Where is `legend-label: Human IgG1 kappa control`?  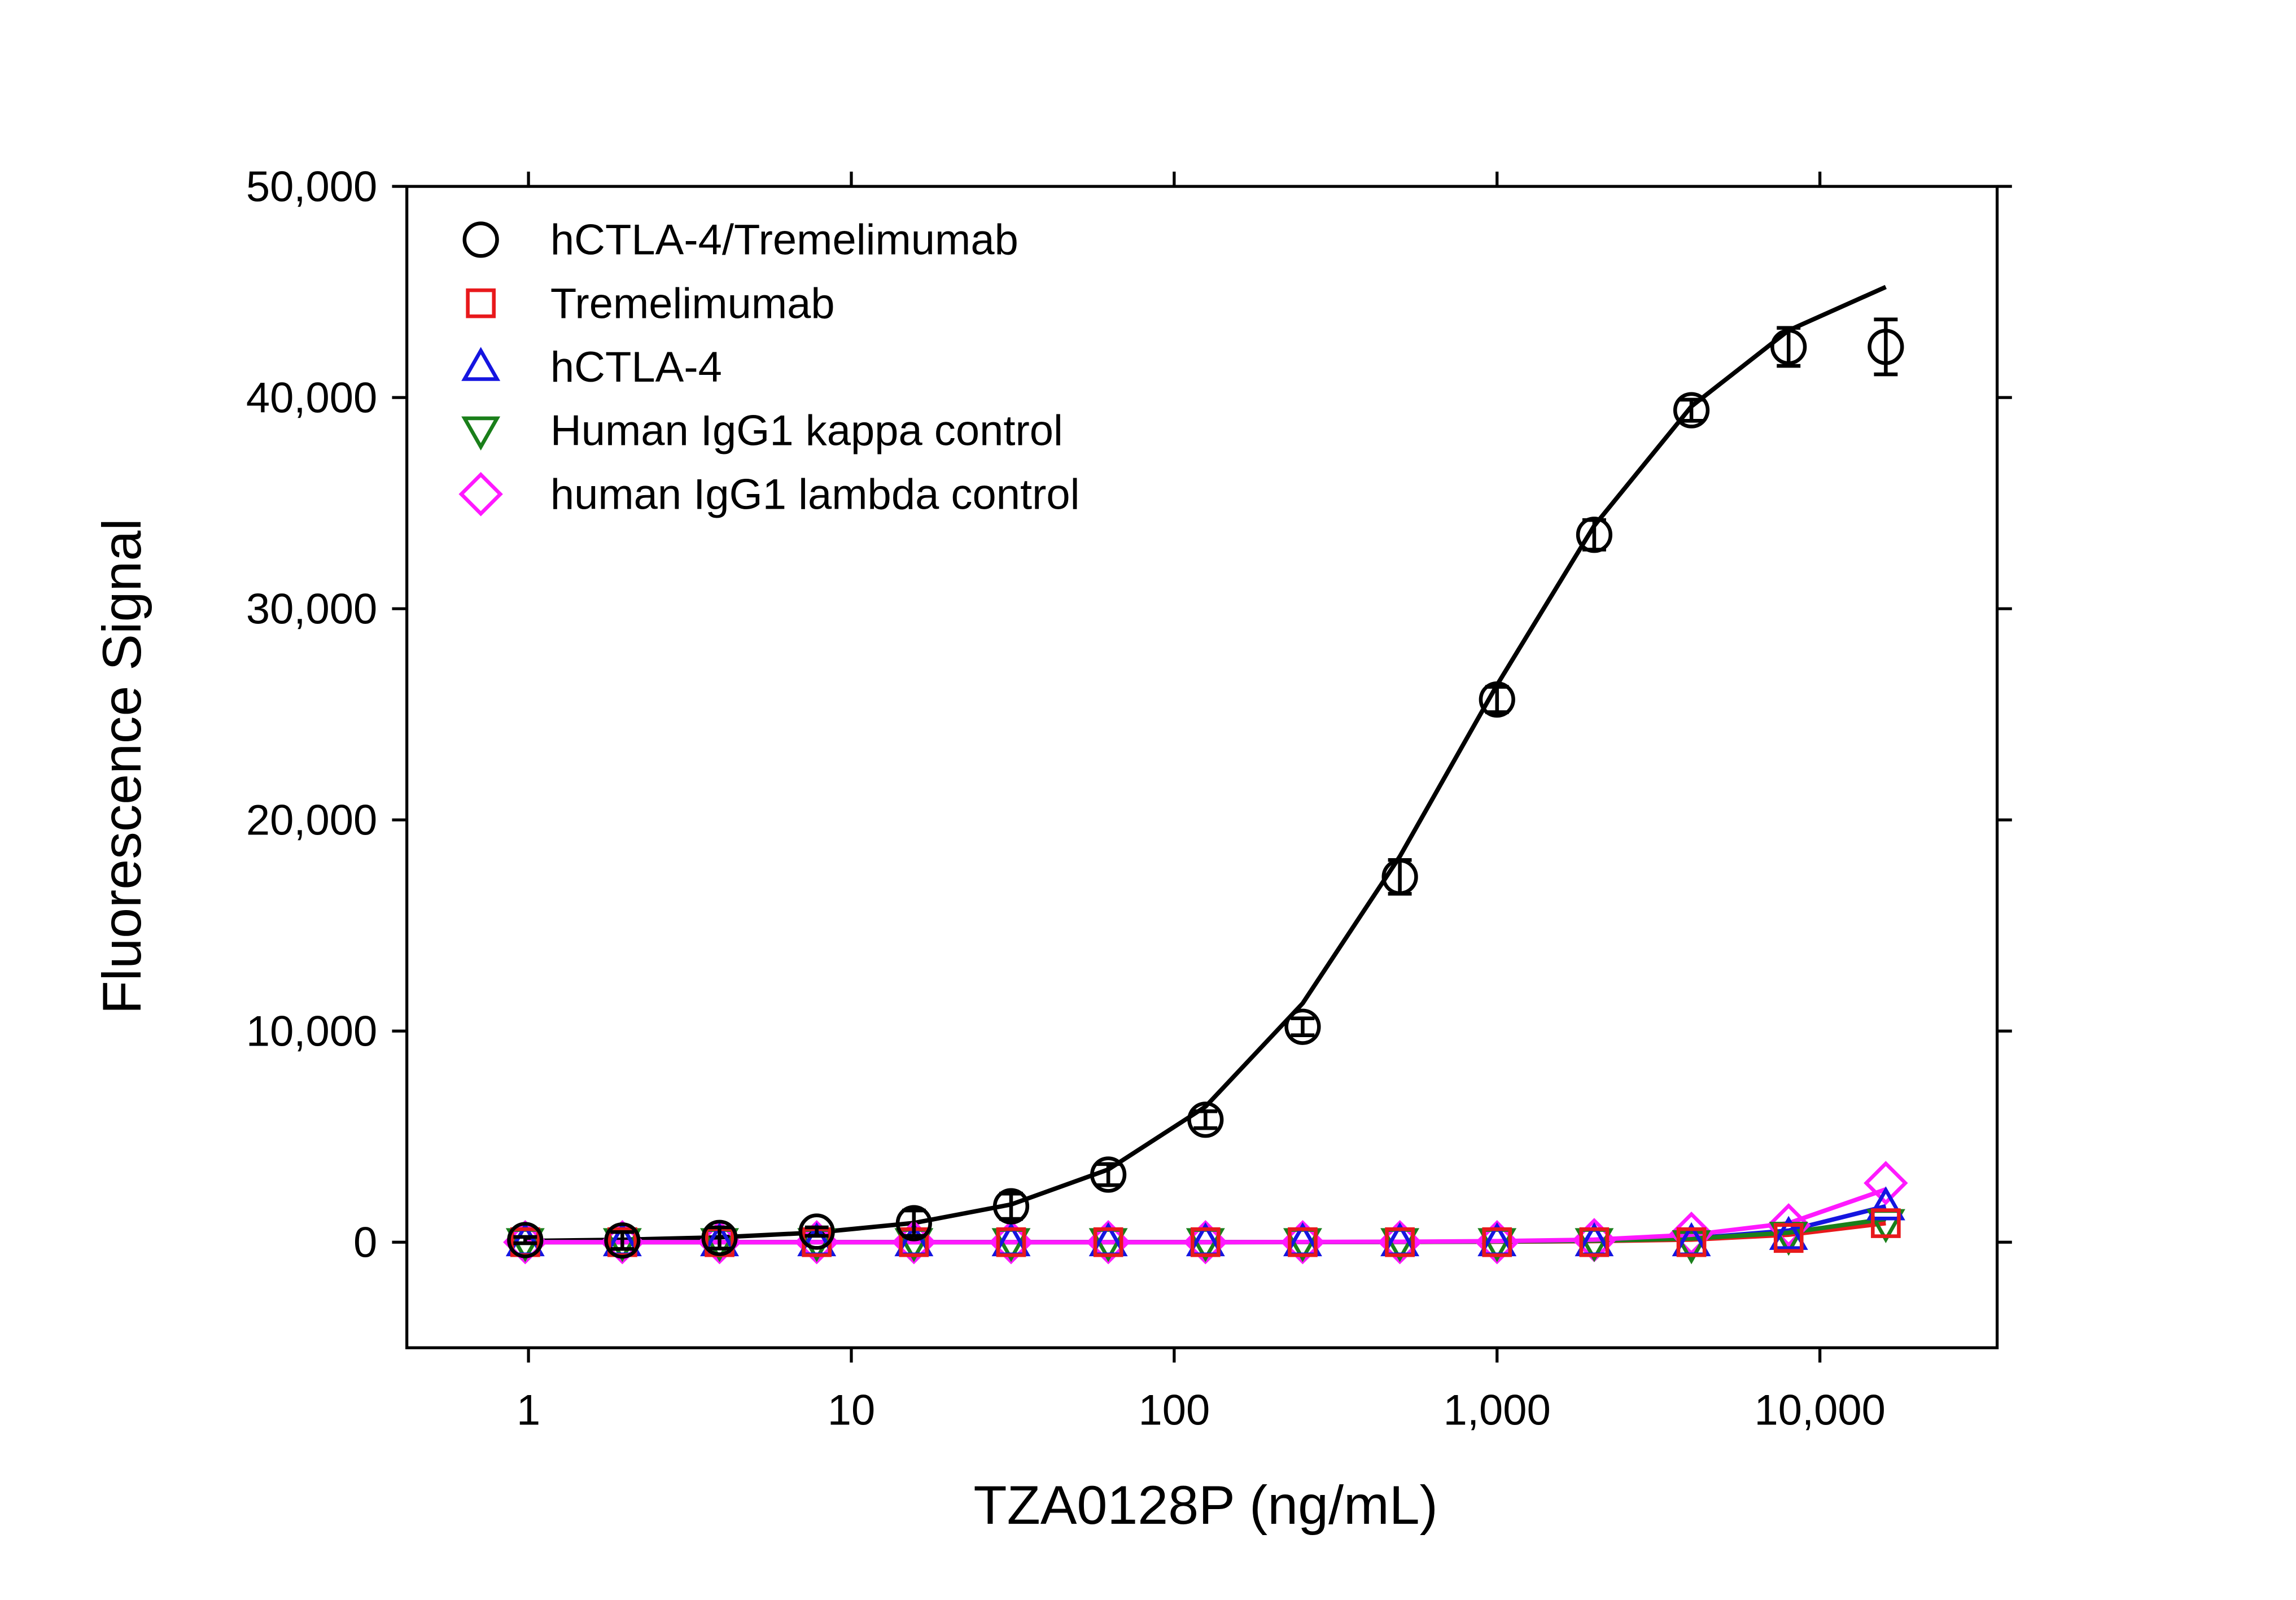
legend-label: Human IgG1 kappa control is located at coordinates (806, 431).